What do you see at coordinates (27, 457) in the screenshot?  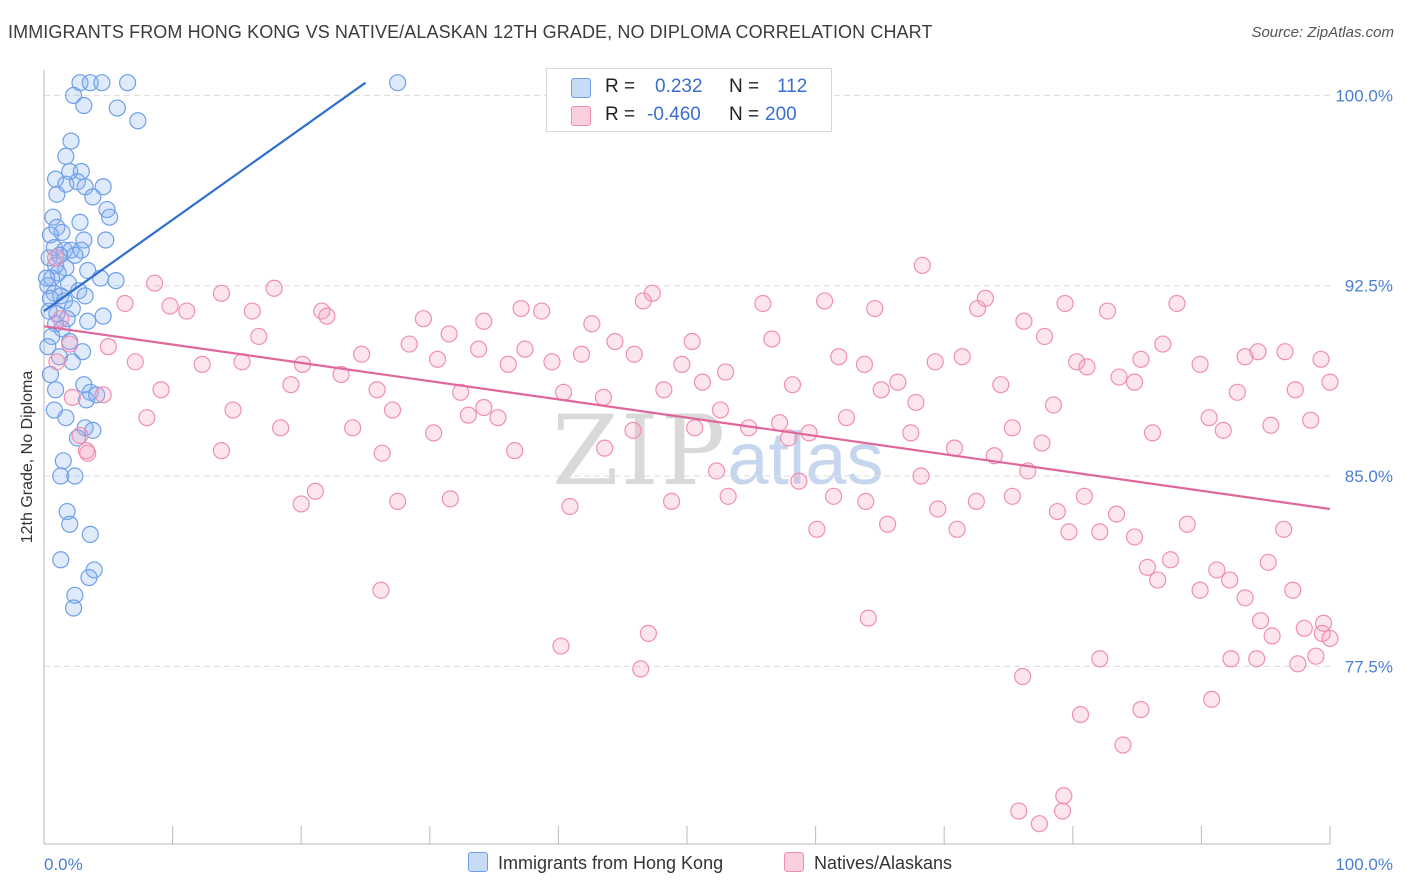 I see `y-axis-label: 12th Grade, No Diploma` at bounding box center [27, 457].